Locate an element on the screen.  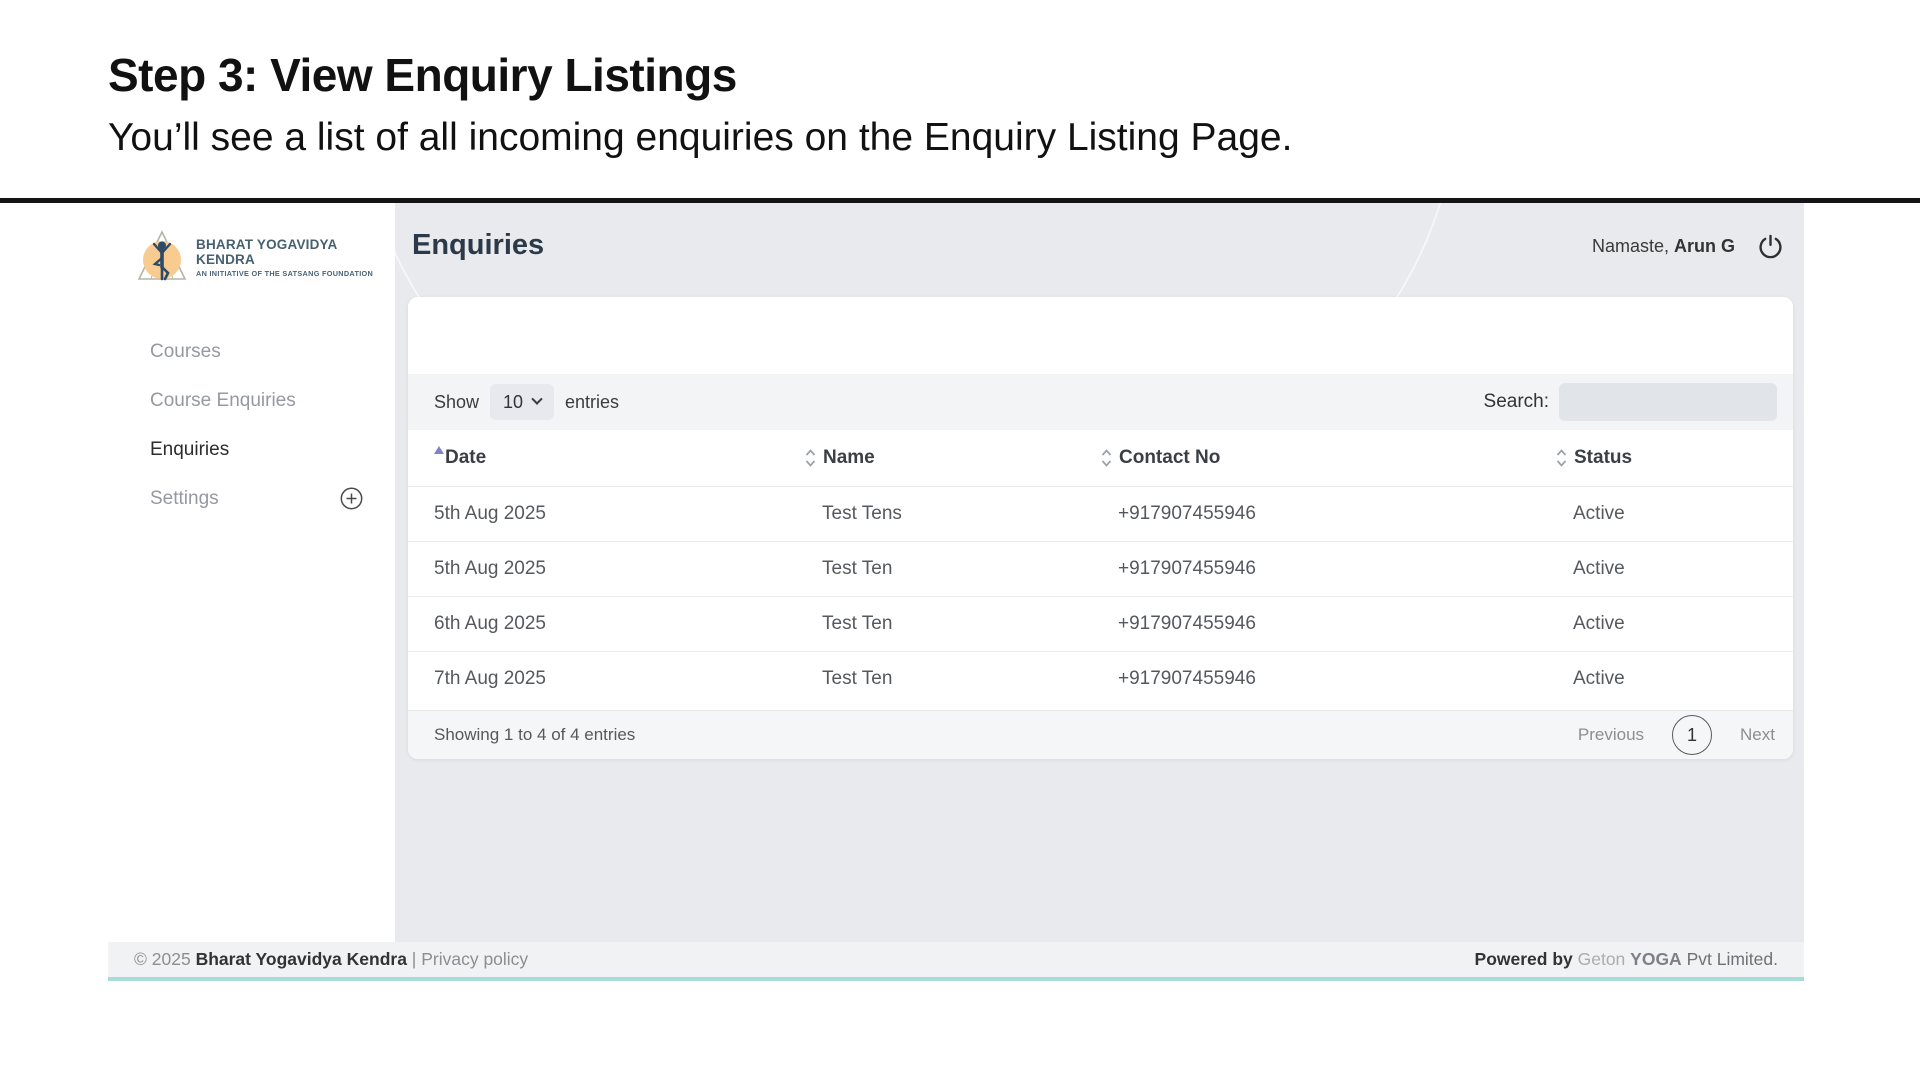
show-label: Show is located at coordinates (457, 401).